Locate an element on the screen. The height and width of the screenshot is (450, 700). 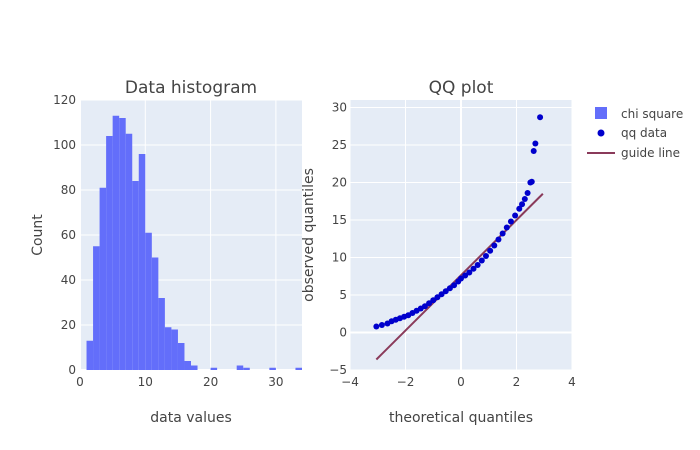
legend-square-swatch is located at coordinates (601, 113).